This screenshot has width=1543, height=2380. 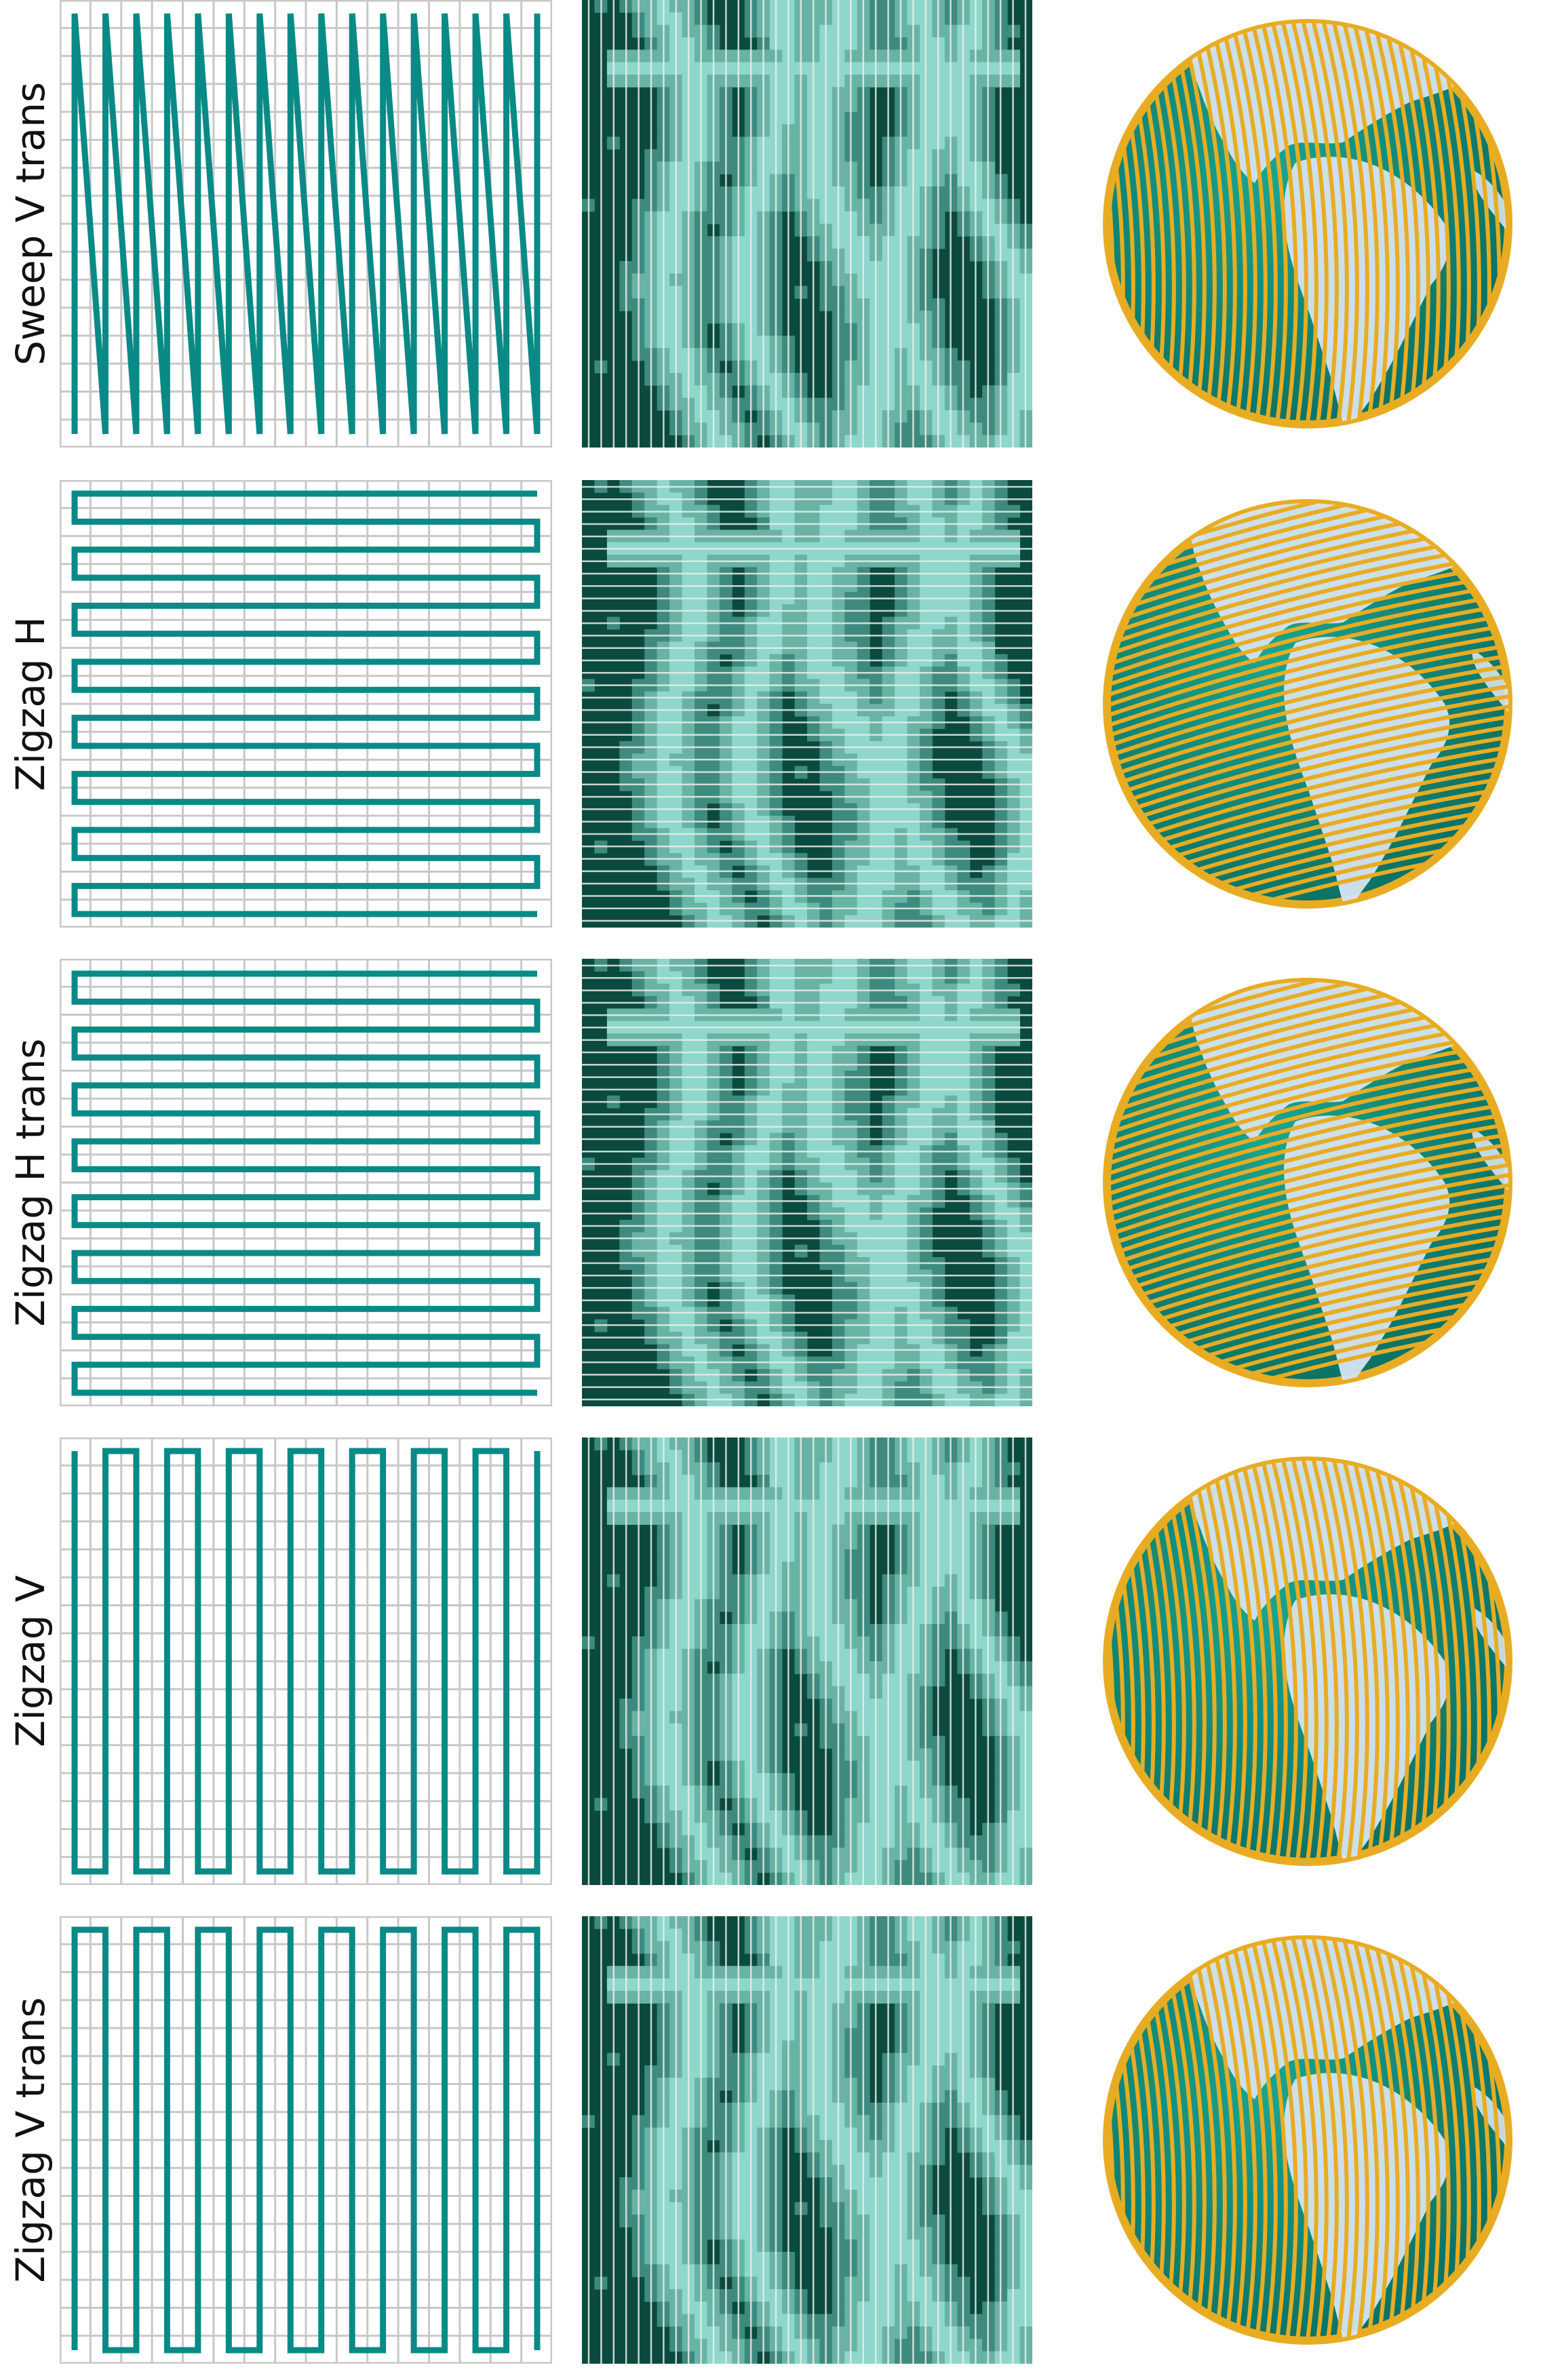 I want to click on row-label-text: Sweep V trans, so click(x=30, y=223).